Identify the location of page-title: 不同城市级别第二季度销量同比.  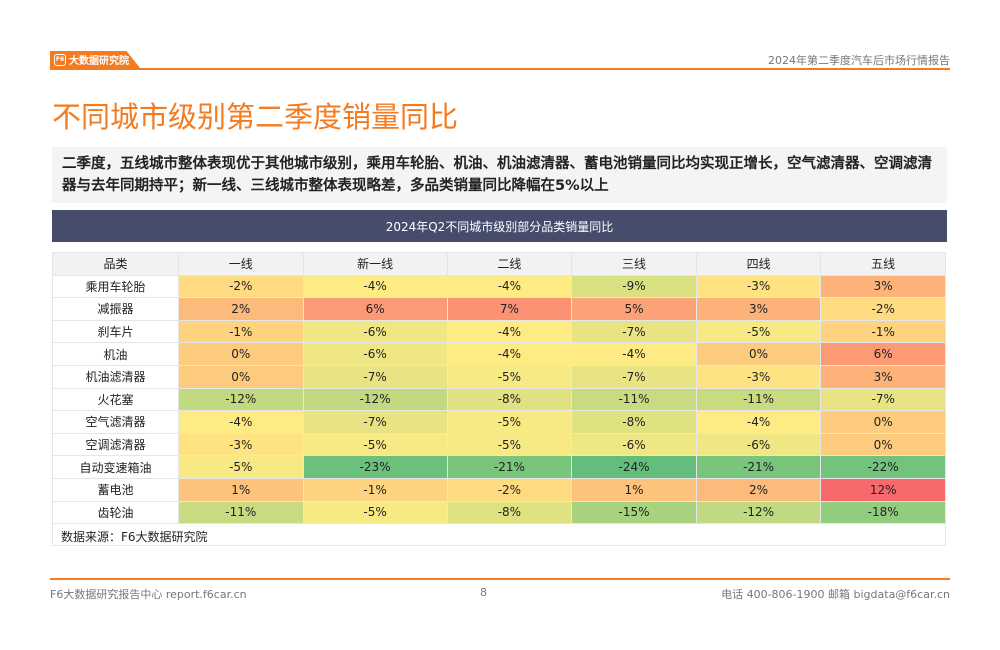
(255, 117).